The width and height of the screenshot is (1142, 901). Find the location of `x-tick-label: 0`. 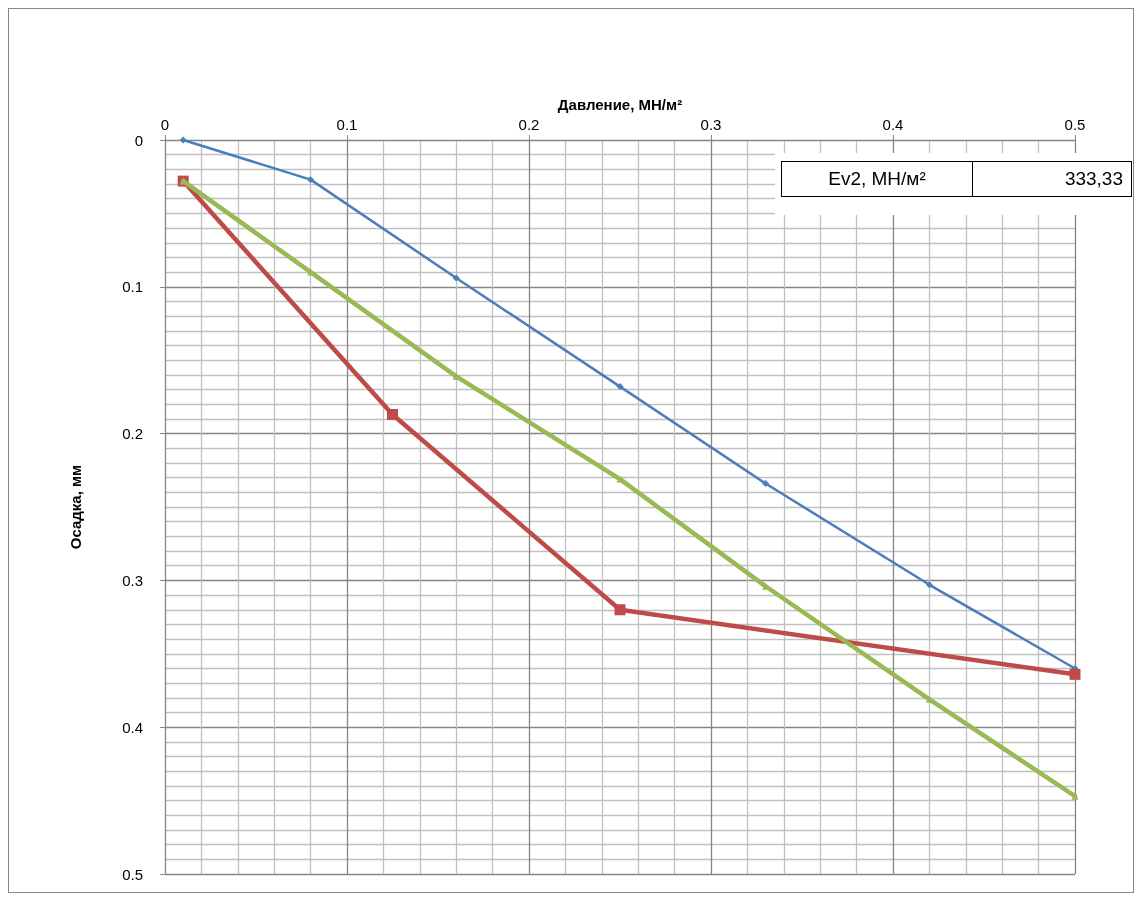

x-tick-label: 0 is located at coordinates (165, 124).